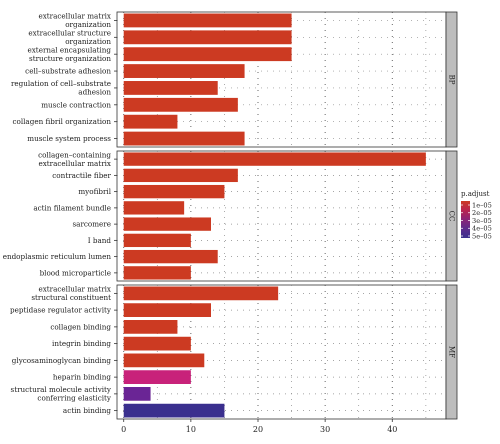 This screenshot has width=500, height=444. I want to click on facet-strip-label: CC, so click(452, 216).